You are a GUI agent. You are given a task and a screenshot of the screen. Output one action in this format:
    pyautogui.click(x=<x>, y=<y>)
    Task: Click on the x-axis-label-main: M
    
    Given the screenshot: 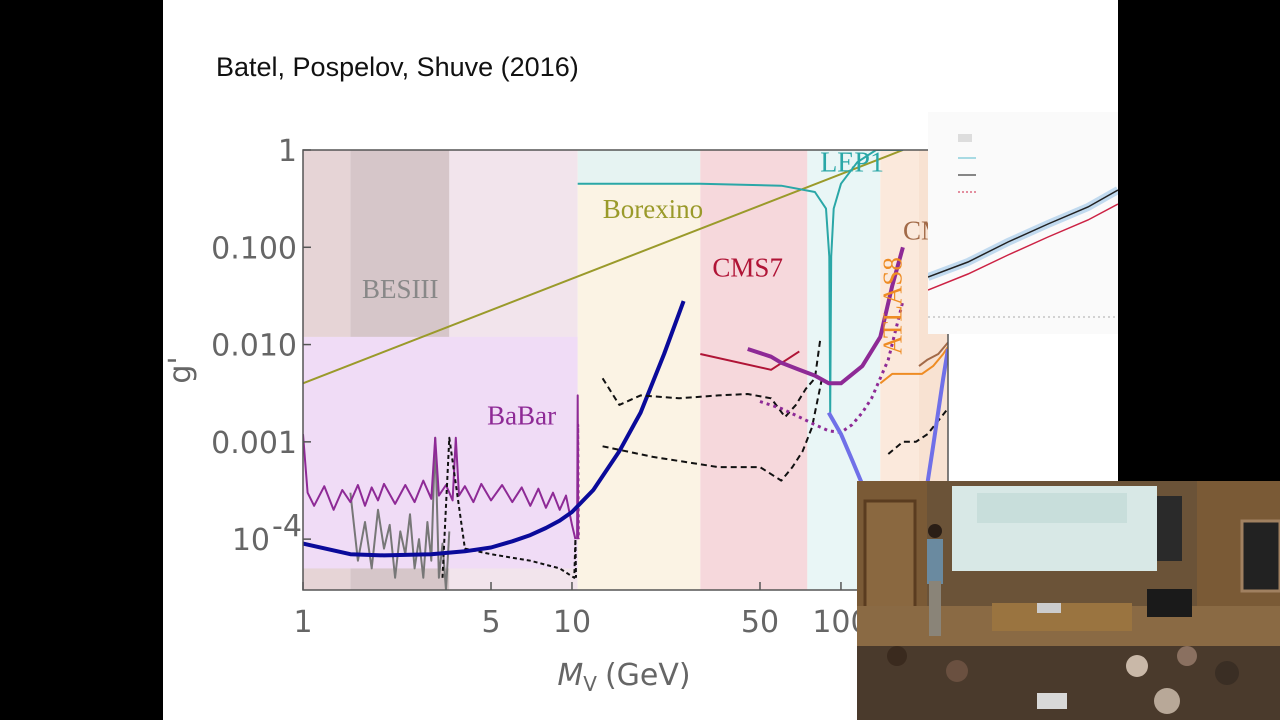 What is the action you would take?
    pyautogui.click(x=570, y=675)
    